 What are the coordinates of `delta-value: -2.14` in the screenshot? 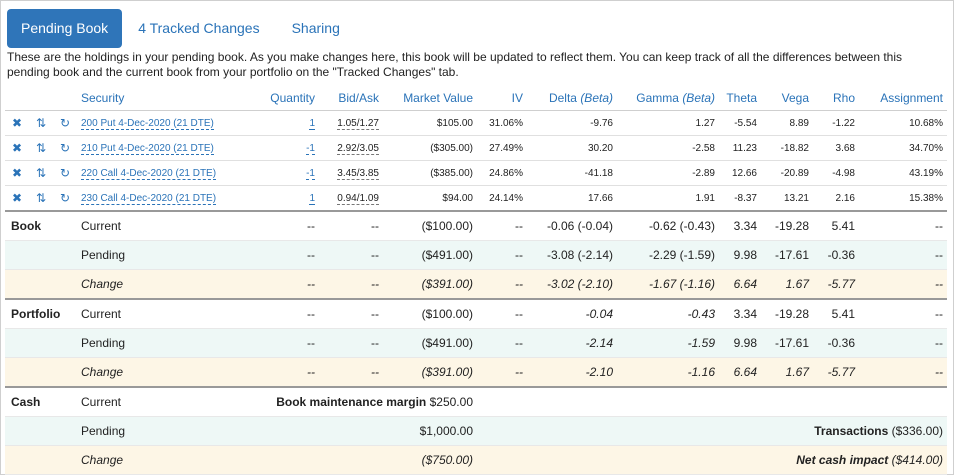 It's located at (572, 343).